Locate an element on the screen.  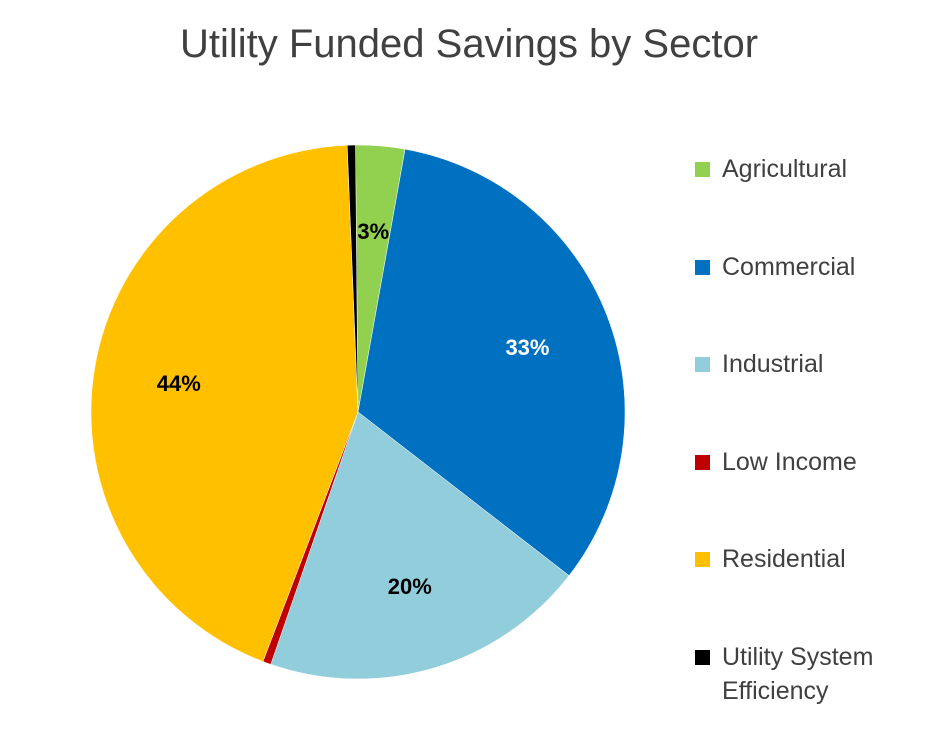
pie-slice-utility-system-efficiency is located at coordinates (352, 278).